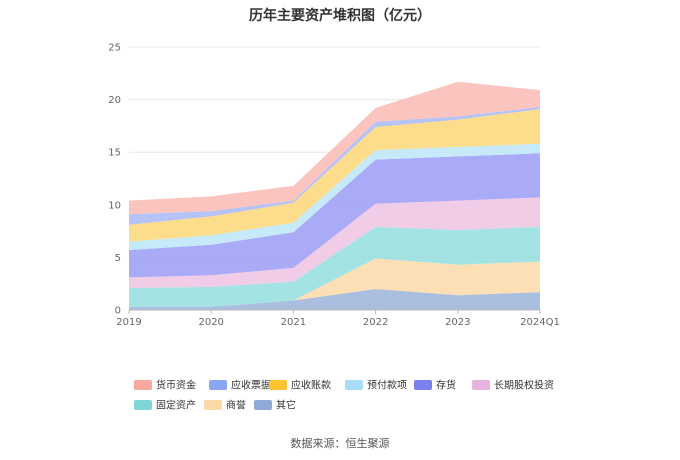 The height and width of the screenshot is (460, 680). What do you see at coordinates (340, 15) in the screenshot?
I see `chart-title: 历年主要资产堆积图（亿元）` at bounding box center [340, 15].